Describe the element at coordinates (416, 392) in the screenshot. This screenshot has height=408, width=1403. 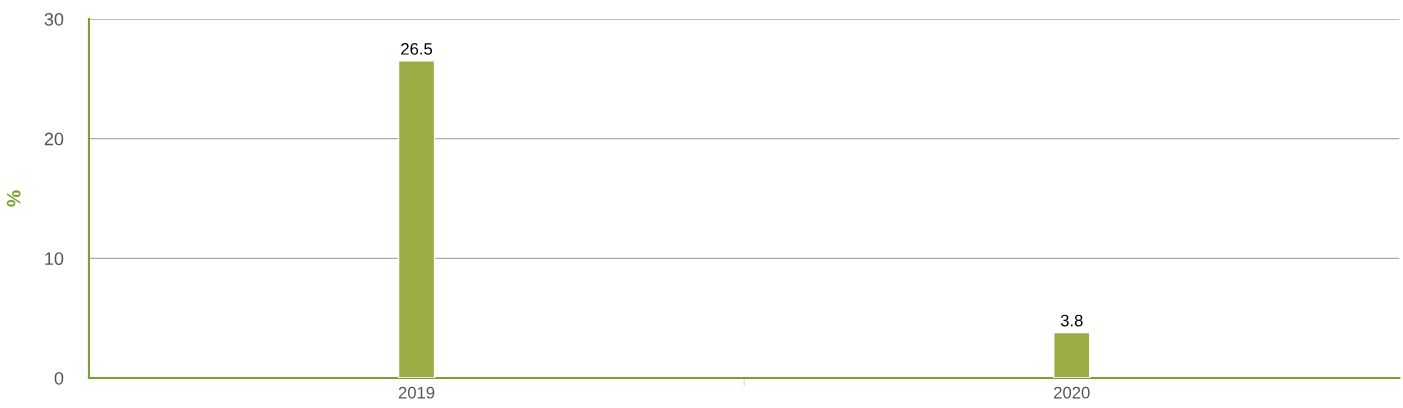
I see `x-tick-label: 2019` at that location.